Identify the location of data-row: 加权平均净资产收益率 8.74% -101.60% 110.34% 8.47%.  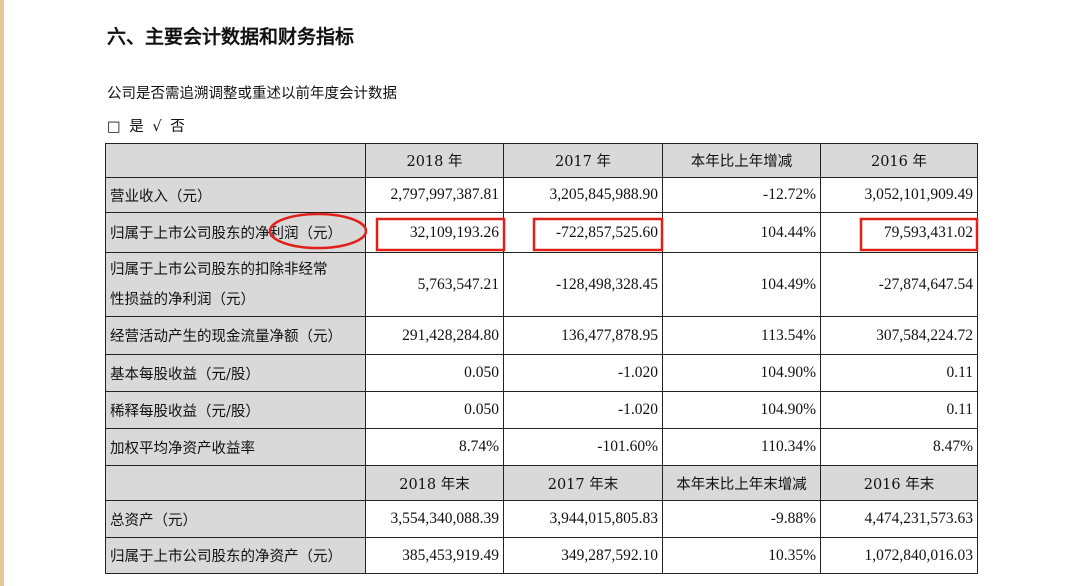
(541, 447).